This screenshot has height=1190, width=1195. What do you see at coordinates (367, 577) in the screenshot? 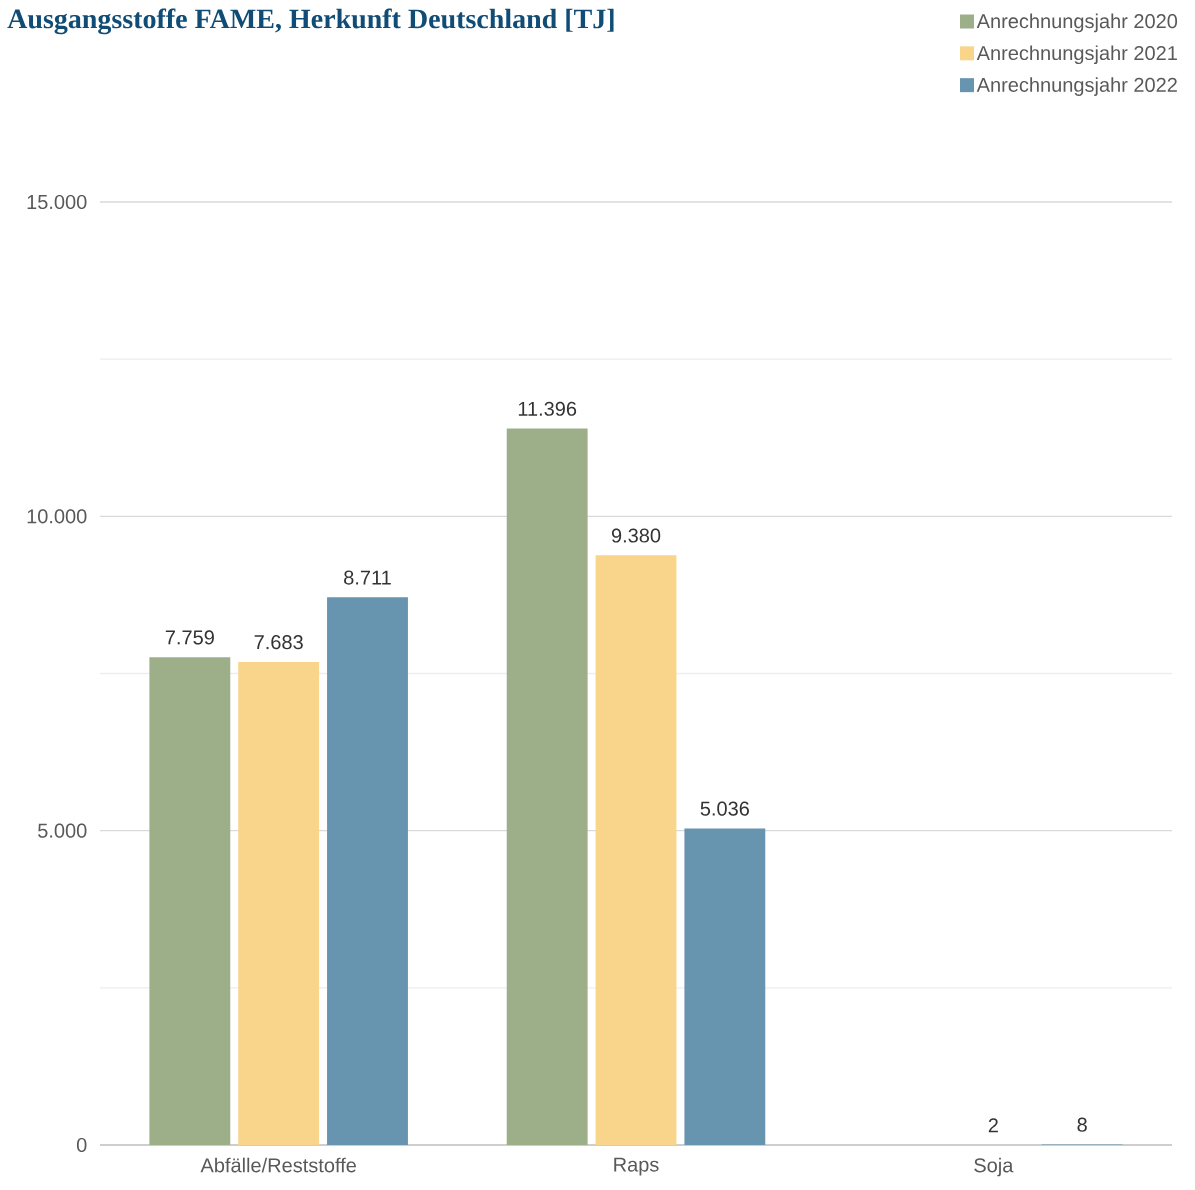
I see `data-label: 8.711` at bounding box center [367, 577].